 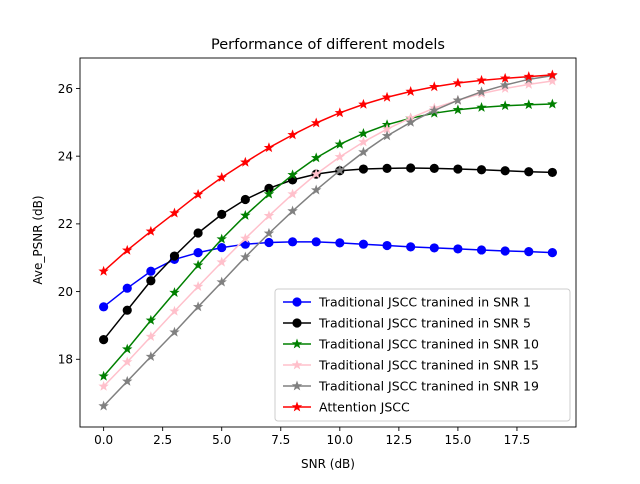 I want to click on x-axis-label: SNR (dB), so click(x=328, y=464).